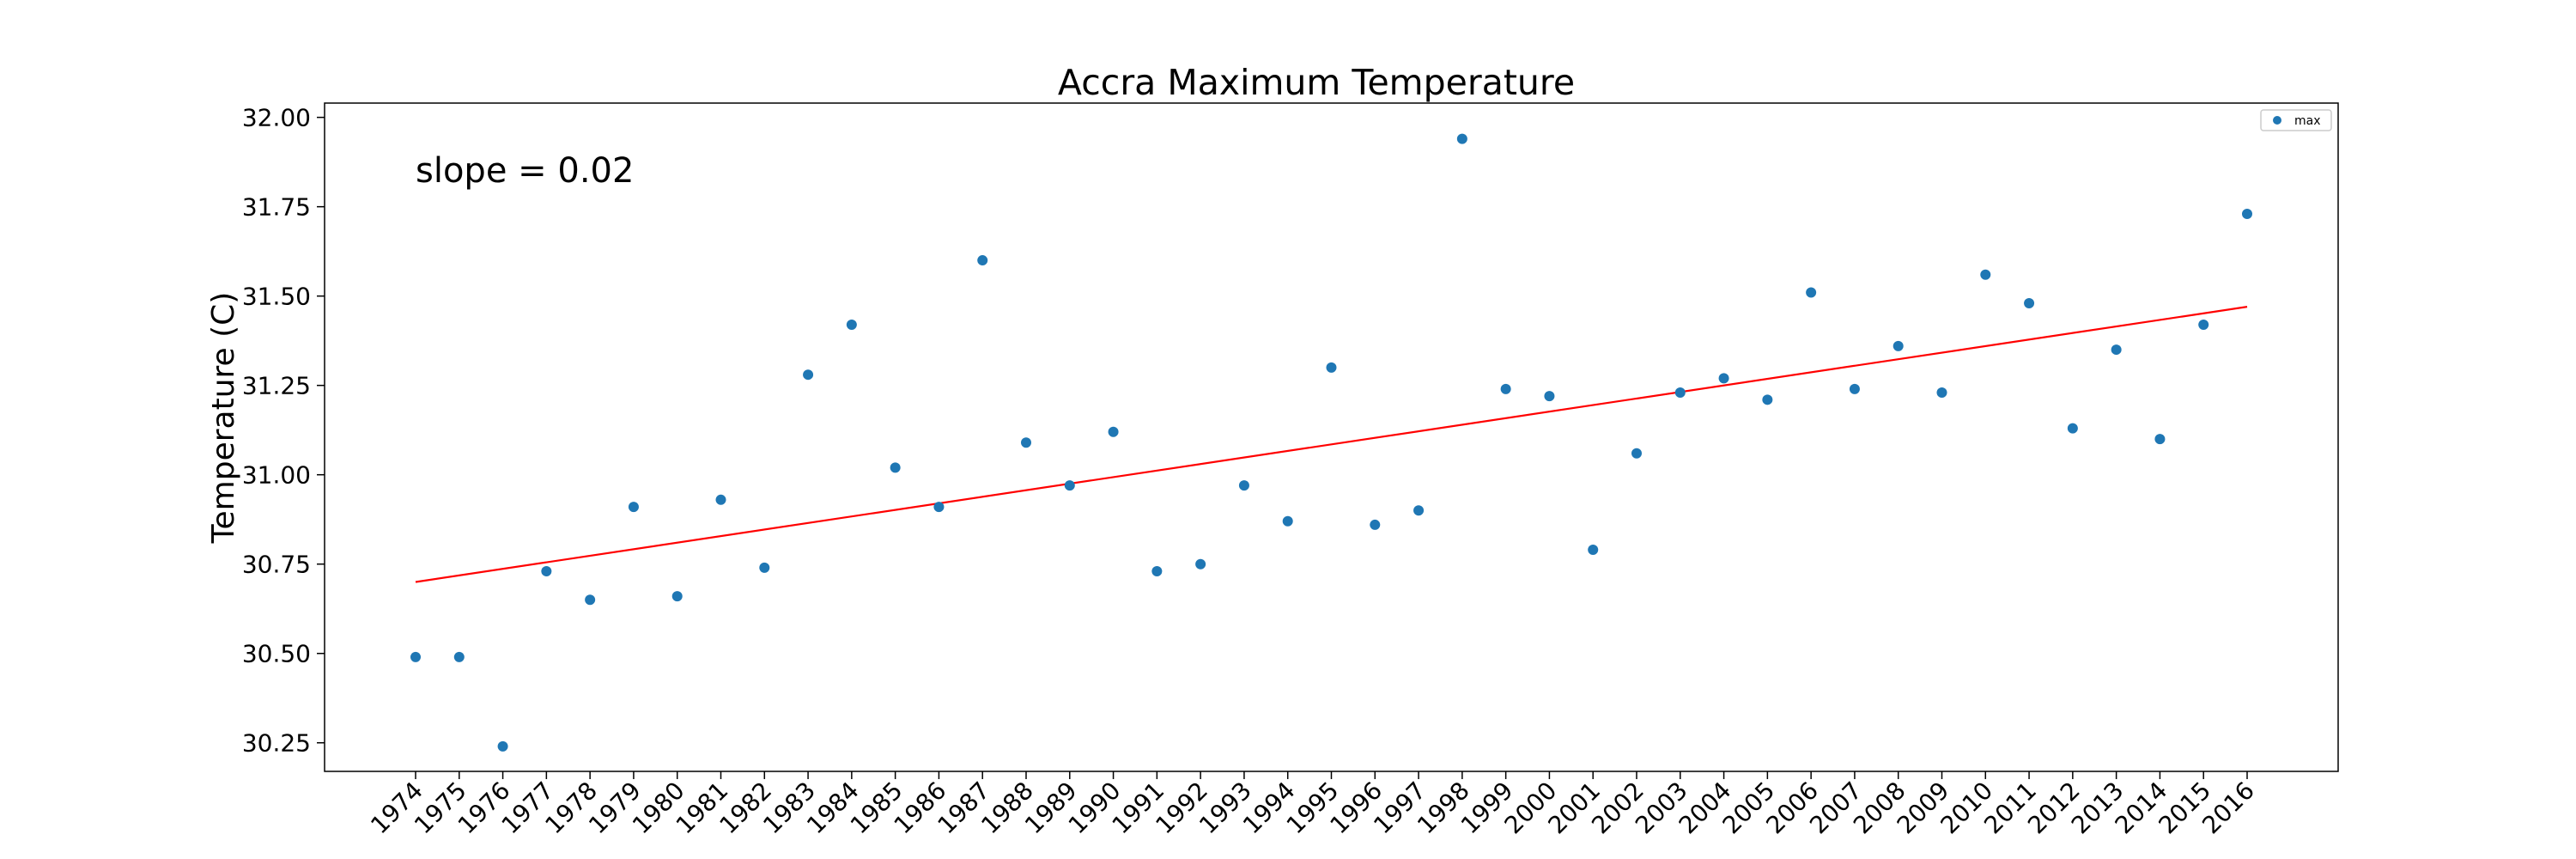 The image size is (2576, 859). What do you see at coordinates (1316, 83) in the screenshot?
I see `chart-title: Accra Maximum Temperature` at bounding box center [1316, 83].